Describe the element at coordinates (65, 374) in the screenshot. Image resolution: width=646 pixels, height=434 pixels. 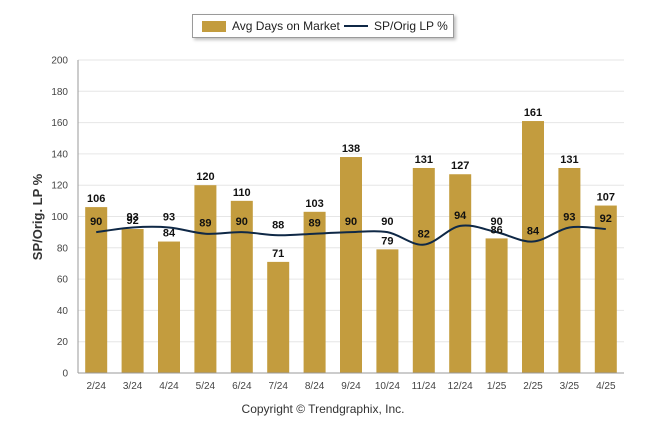
I see `y-tick-label: 0` at that location.